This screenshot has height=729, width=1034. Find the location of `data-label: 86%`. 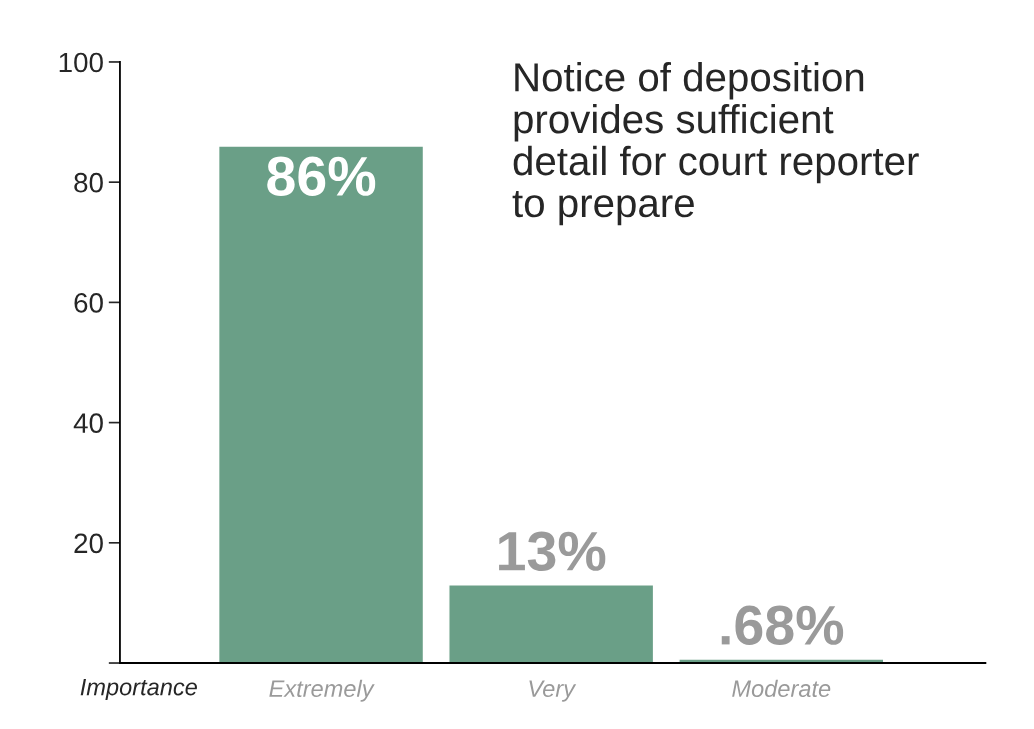

data-label: 86% is located at coordinates (321, 176).